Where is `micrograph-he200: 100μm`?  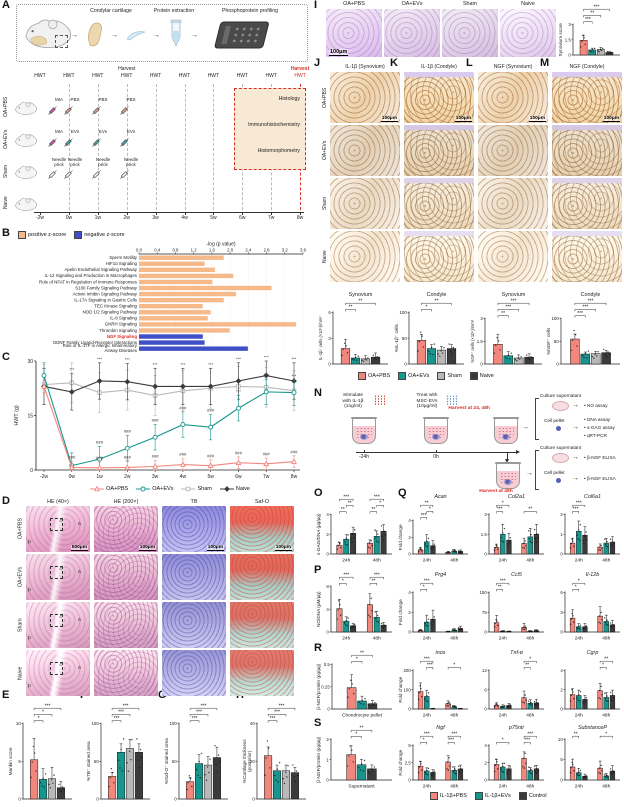 micrograph-he200: 100μm is located at coordinates (126, 529).